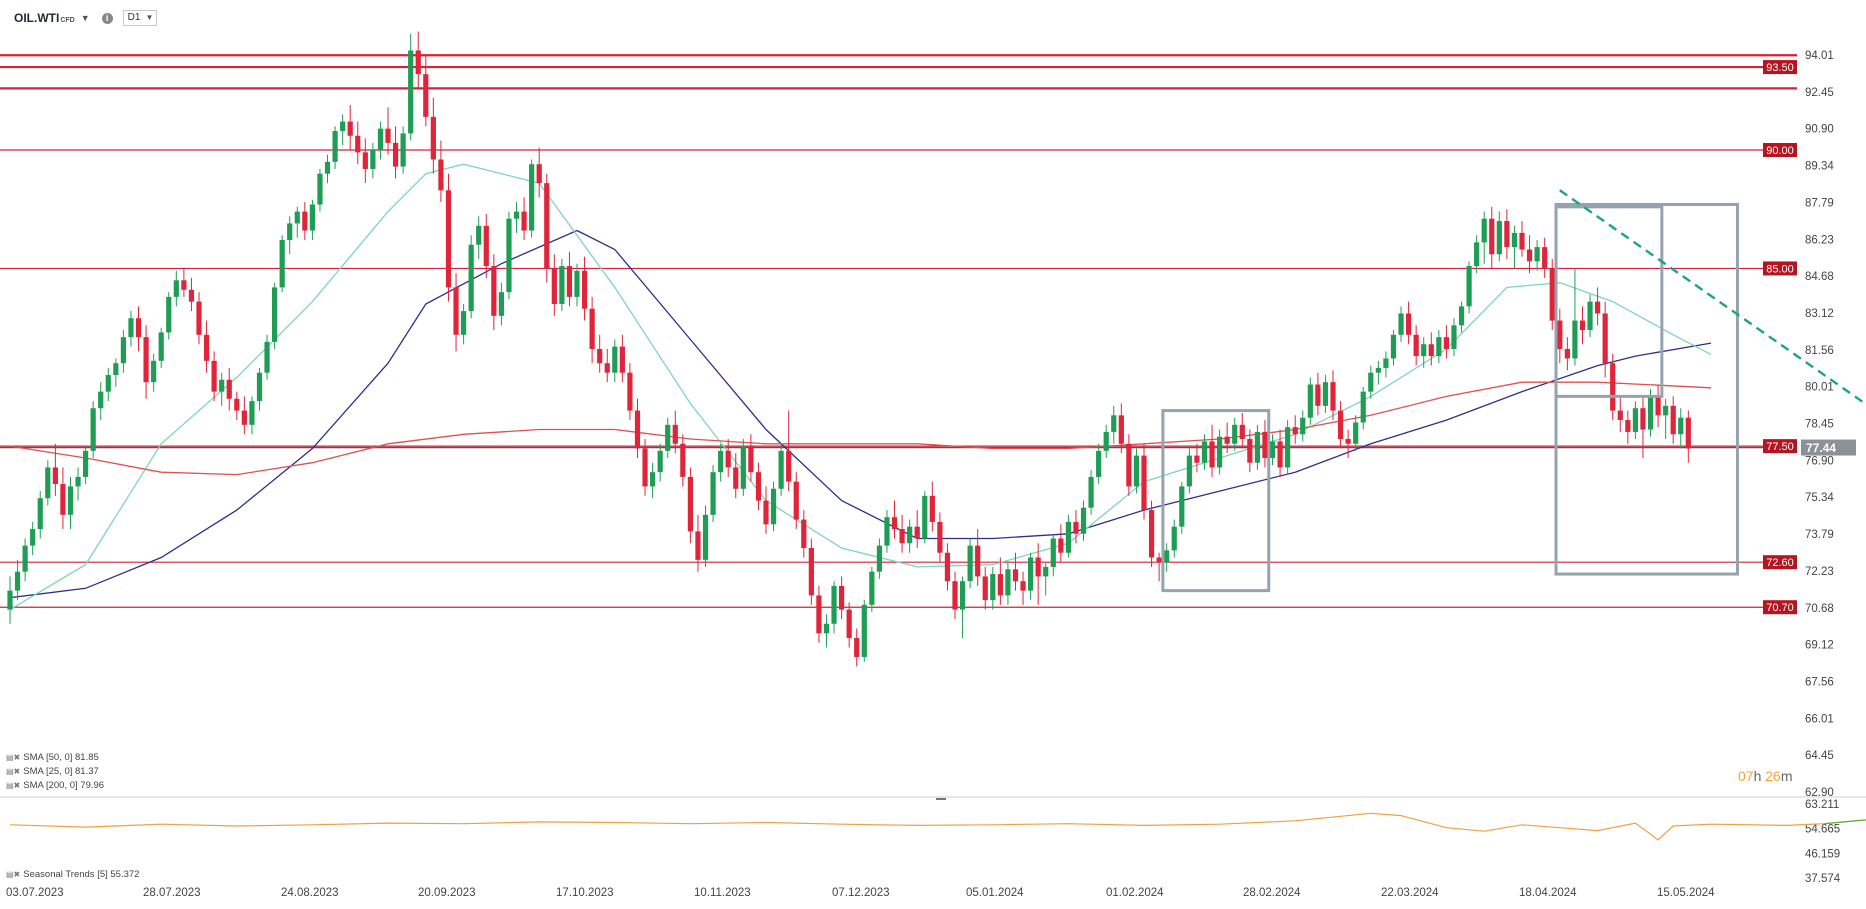 The image size is (1866, 909). What do you see at coordinates (73, 874) in the screenshot?
I see `legend-seasonal: ▤✖ Seasonal Trends [5] 55.372` at bounding box center [73, 874].